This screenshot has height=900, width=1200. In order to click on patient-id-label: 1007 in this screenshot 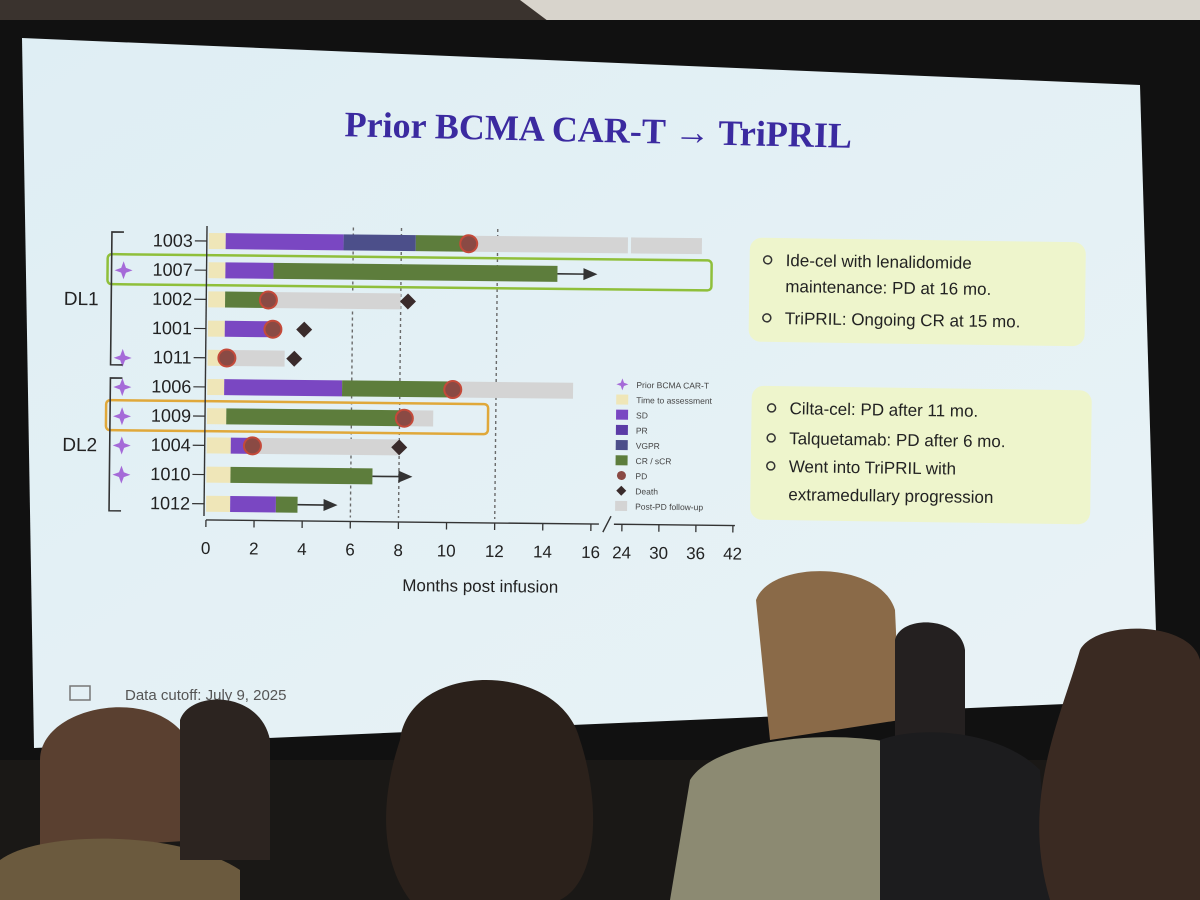, I will do `click(172, 270)`.